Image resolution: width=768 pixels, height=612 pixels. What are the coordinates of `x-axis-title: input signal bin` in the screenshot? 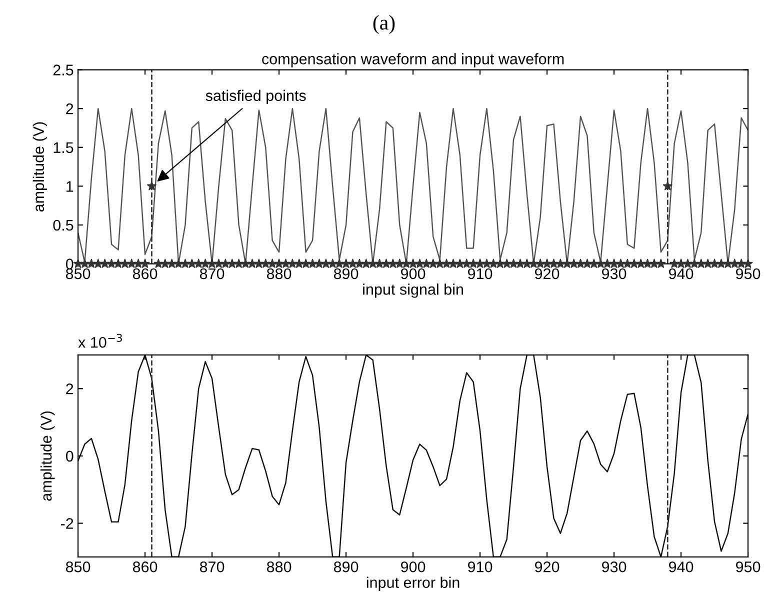 It's located at (413, 291).